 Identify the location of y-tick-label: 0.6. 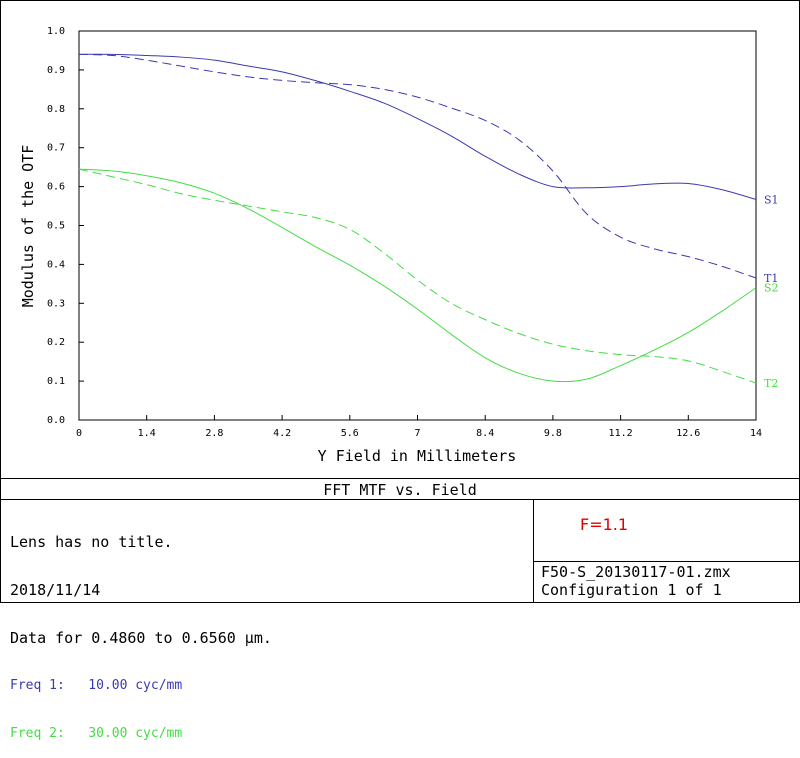
(56, 187).